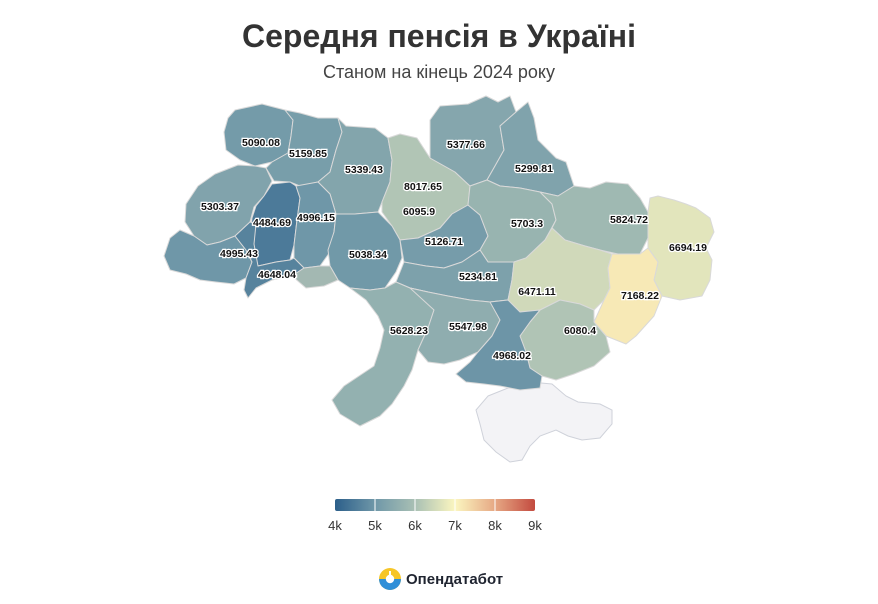  I want to click on region-crimea, so click(544, 422).